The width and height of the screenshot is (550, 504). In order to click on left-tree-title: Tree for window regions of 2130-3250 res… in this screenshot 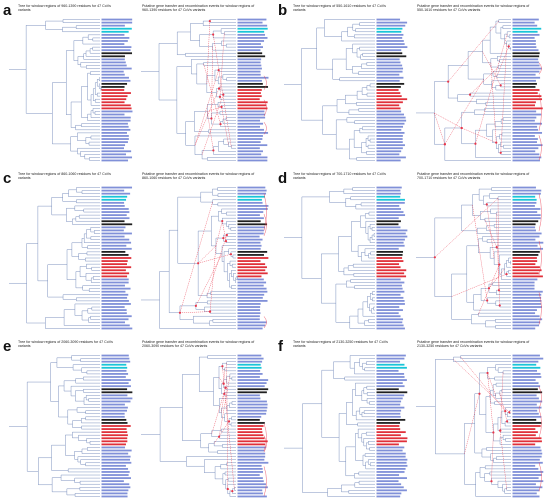, I will do `click(340, 344)`.